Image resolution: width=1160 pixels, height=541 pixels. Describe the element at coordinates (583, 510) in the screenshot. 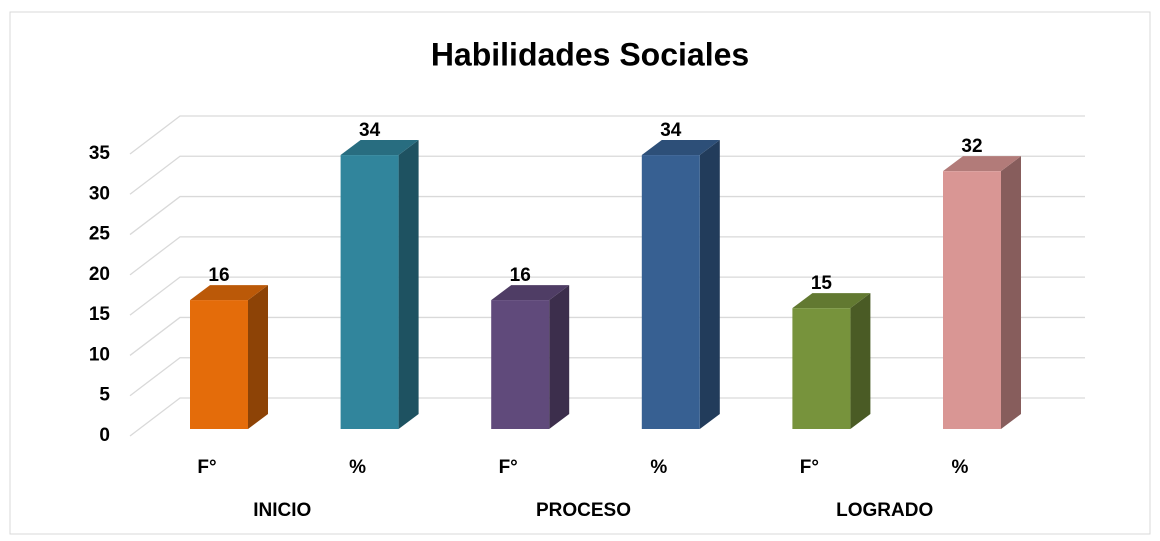

I see `group-label: PROCESO` at that location.